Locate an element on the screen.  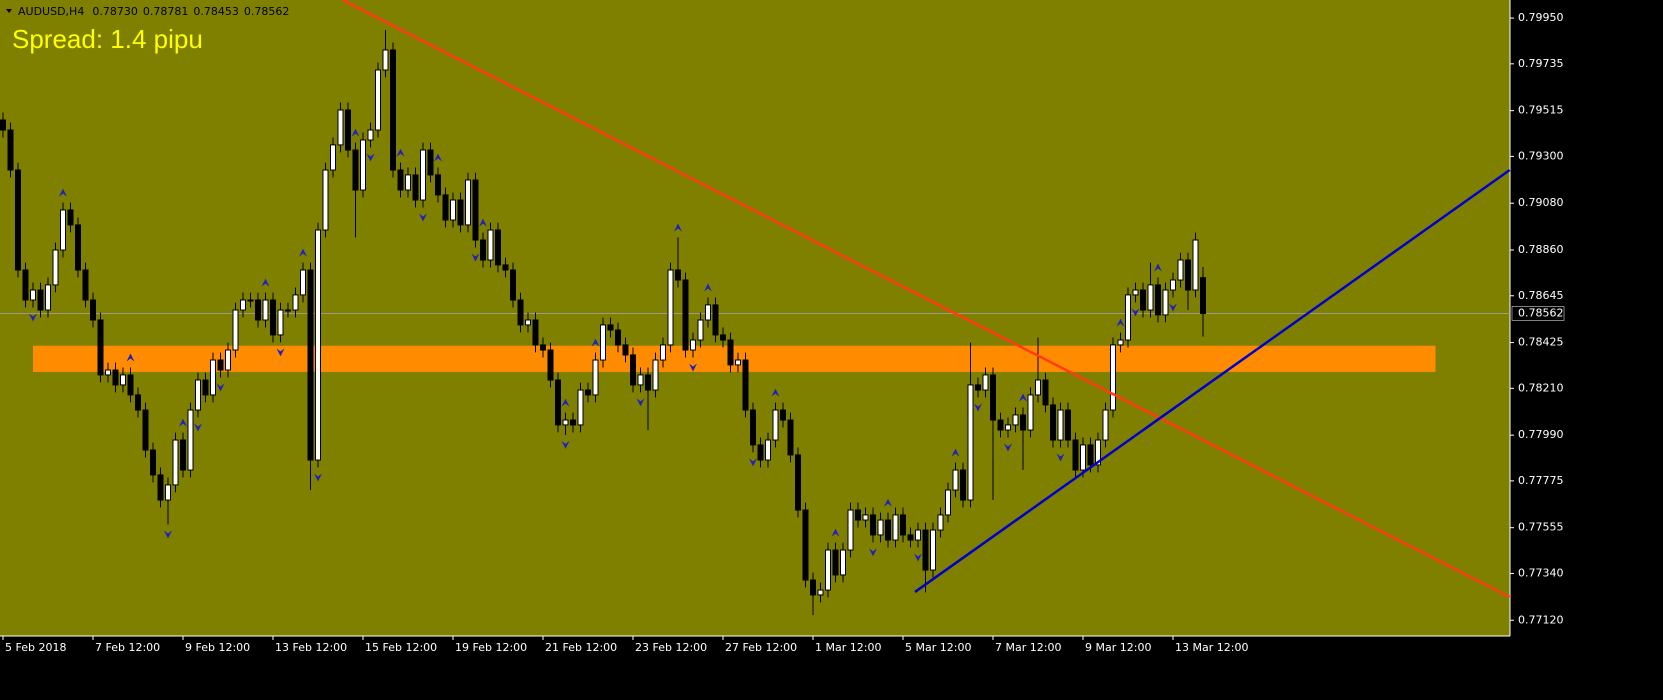
y-tick-label: 0.78425 is located at coordinates (1541, 342).